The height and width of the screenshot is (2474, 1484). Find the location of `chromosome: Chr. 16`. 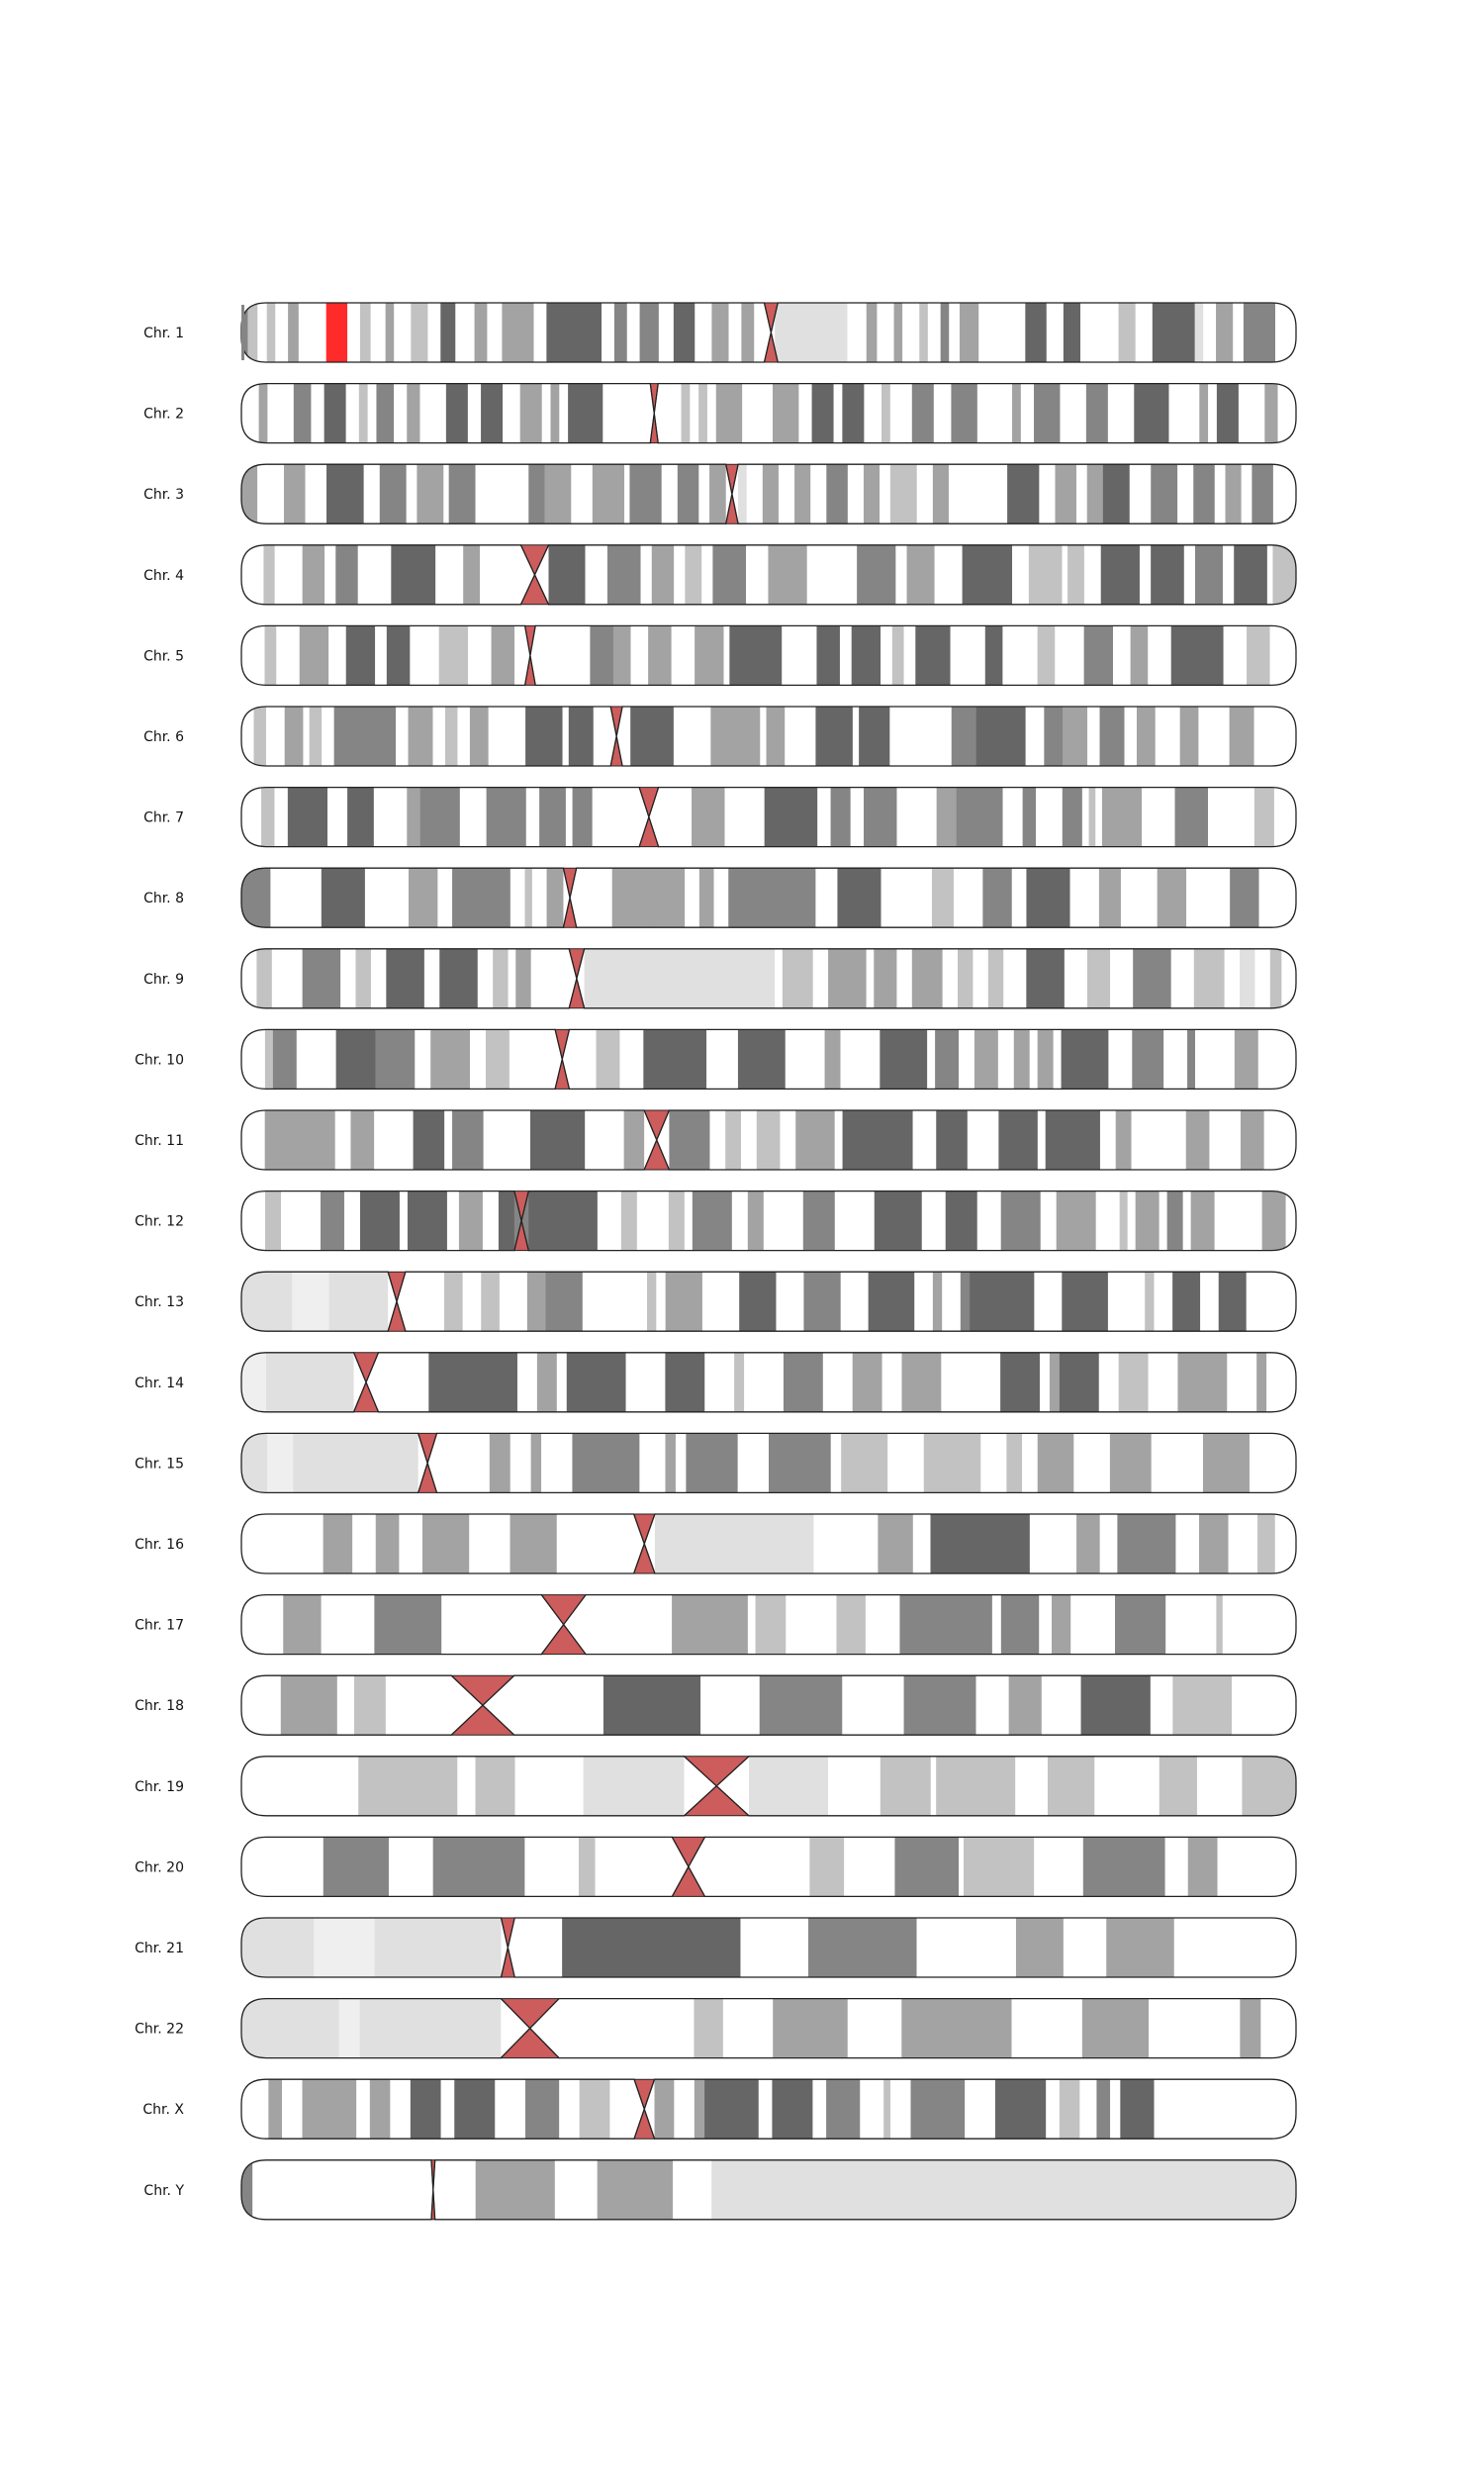

chromosome: Chr. 16 is located at coordinates (716, 1544).